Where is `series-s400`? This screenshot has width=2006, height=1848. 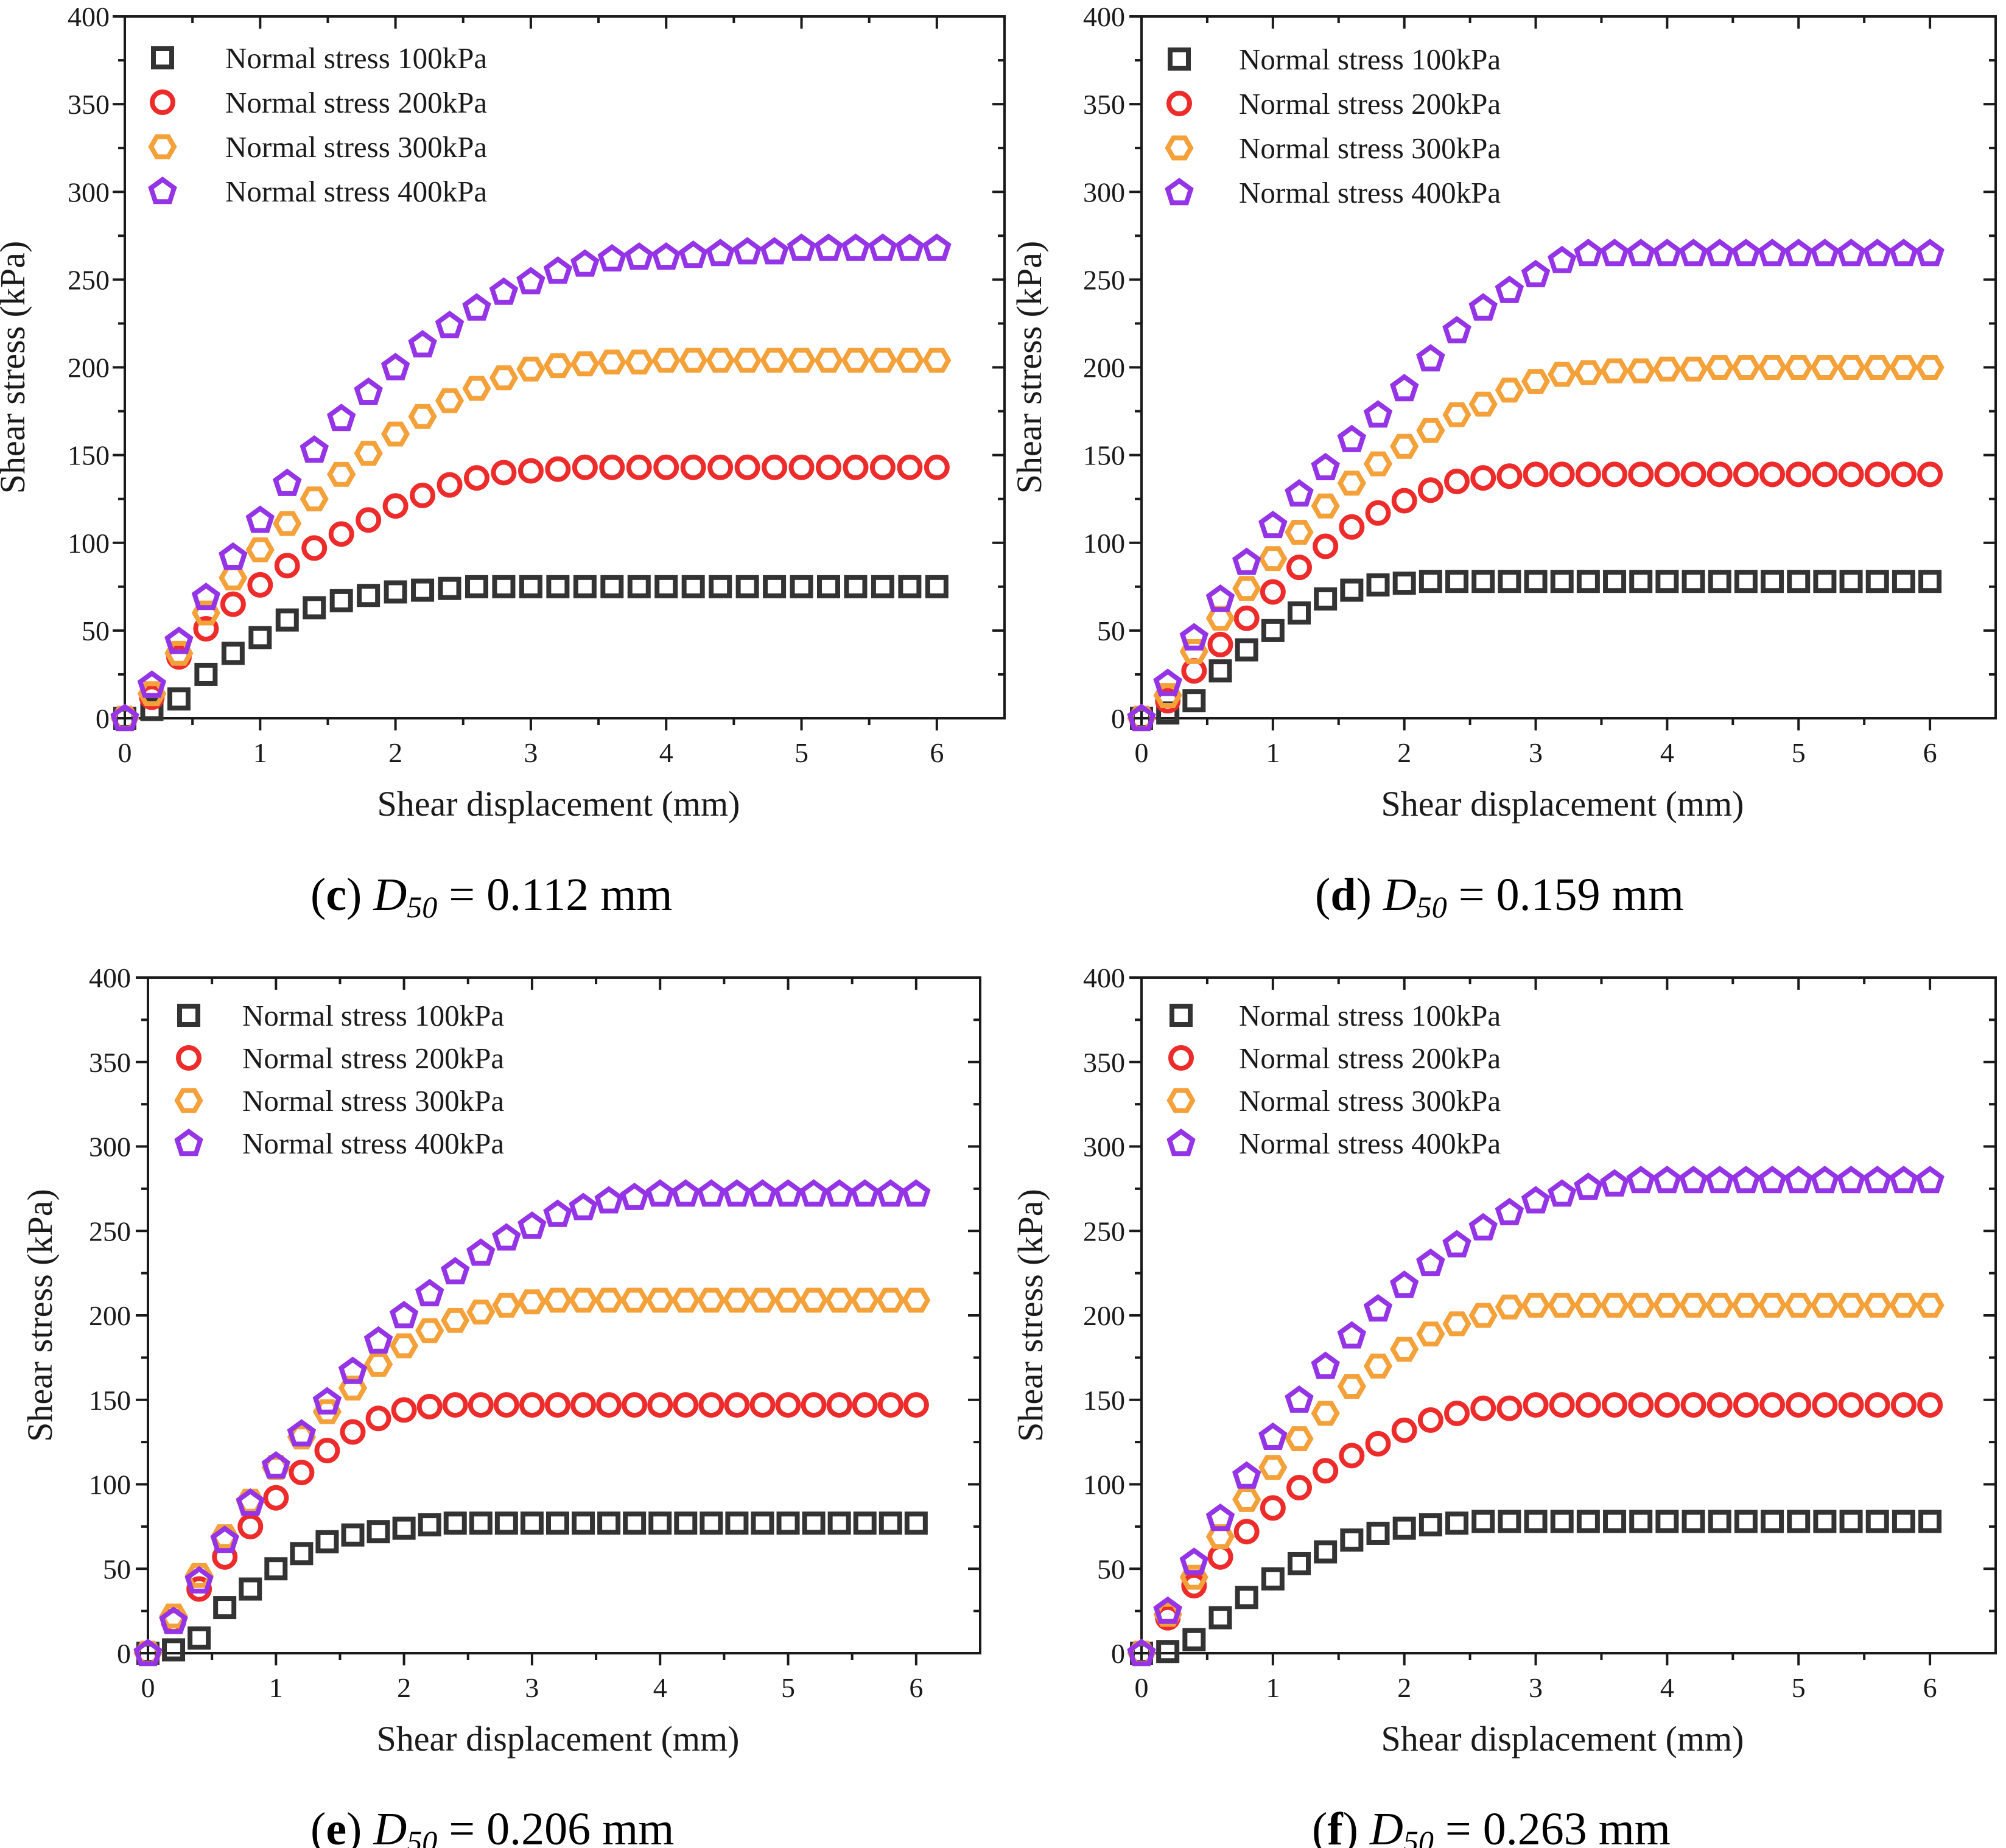 series-s400 is located at coordinates (1536, 485).